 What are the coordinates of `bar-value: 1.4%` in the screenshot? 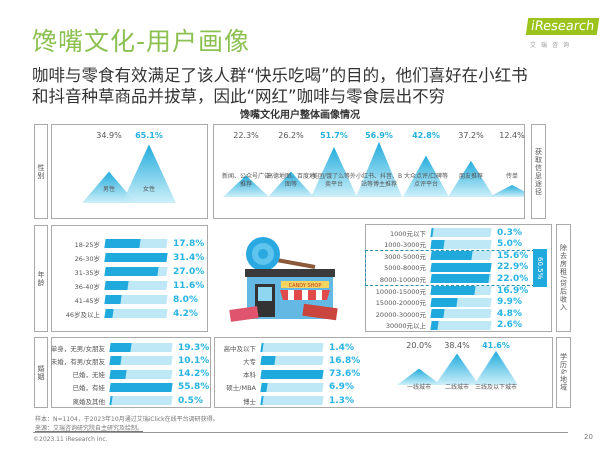 It's located at (341, 347).